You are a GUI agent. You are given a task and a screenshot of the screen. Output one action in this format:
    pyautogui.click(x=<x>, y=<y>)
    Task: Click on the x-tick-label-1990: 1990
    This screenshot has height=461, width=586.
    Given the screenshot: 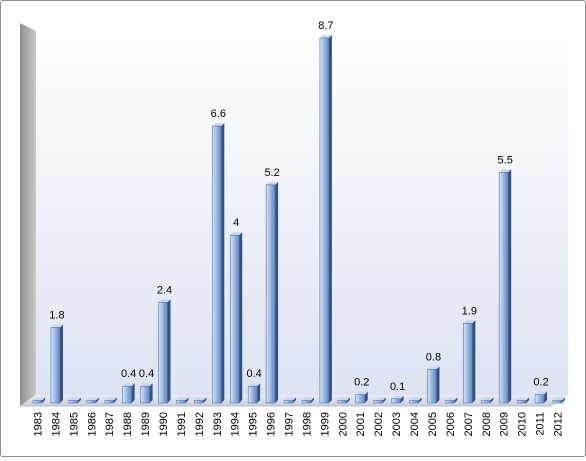 What is the action you would take?
    pyautogui.click(x=164, y=424)
    